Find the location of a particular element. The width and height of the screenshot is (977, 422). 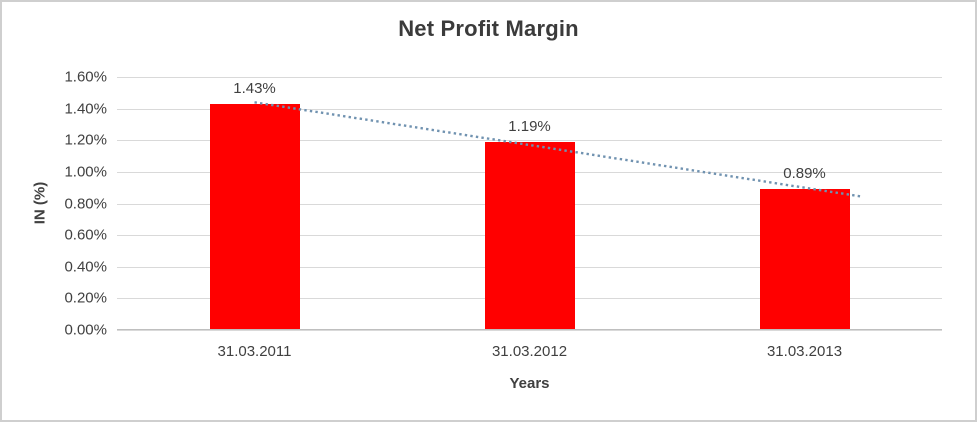

y-tick-label: 1.20% is located at coordinates (85, 140).